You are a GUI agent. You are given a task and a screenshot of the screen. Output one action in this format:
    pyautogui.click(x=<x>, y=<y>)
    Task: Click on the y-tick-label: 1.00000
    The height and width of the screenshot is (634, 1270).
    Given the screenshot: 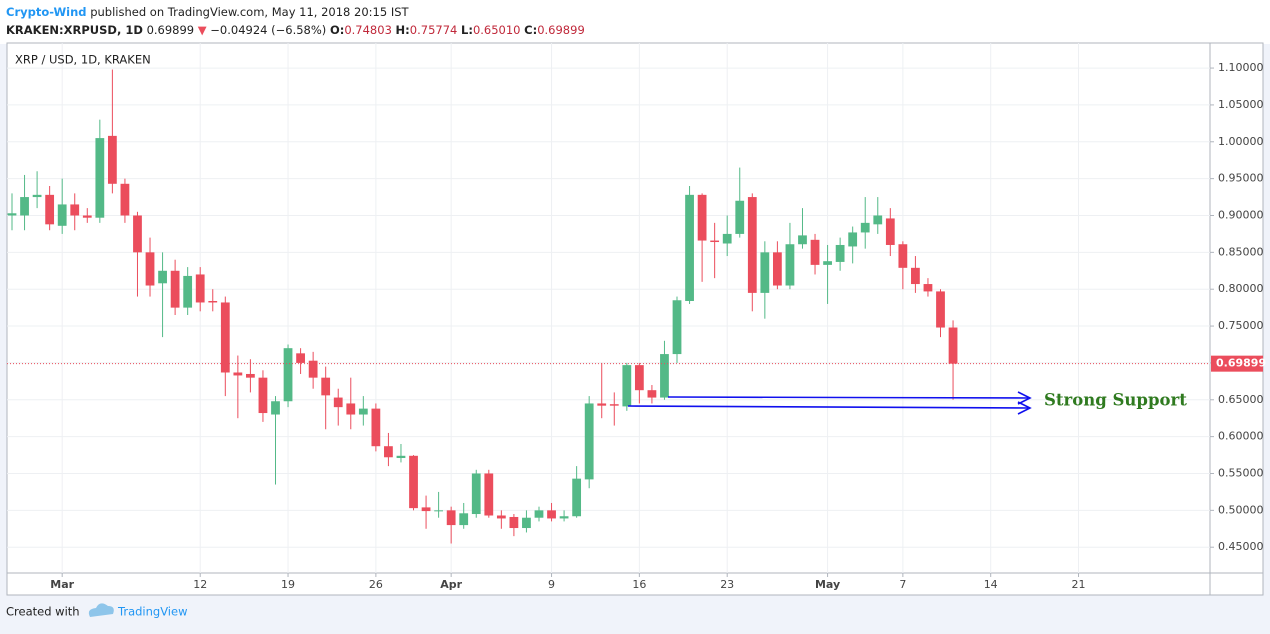 What is the action you would take?
    pyautogui.click(x=1241, y=141)
    